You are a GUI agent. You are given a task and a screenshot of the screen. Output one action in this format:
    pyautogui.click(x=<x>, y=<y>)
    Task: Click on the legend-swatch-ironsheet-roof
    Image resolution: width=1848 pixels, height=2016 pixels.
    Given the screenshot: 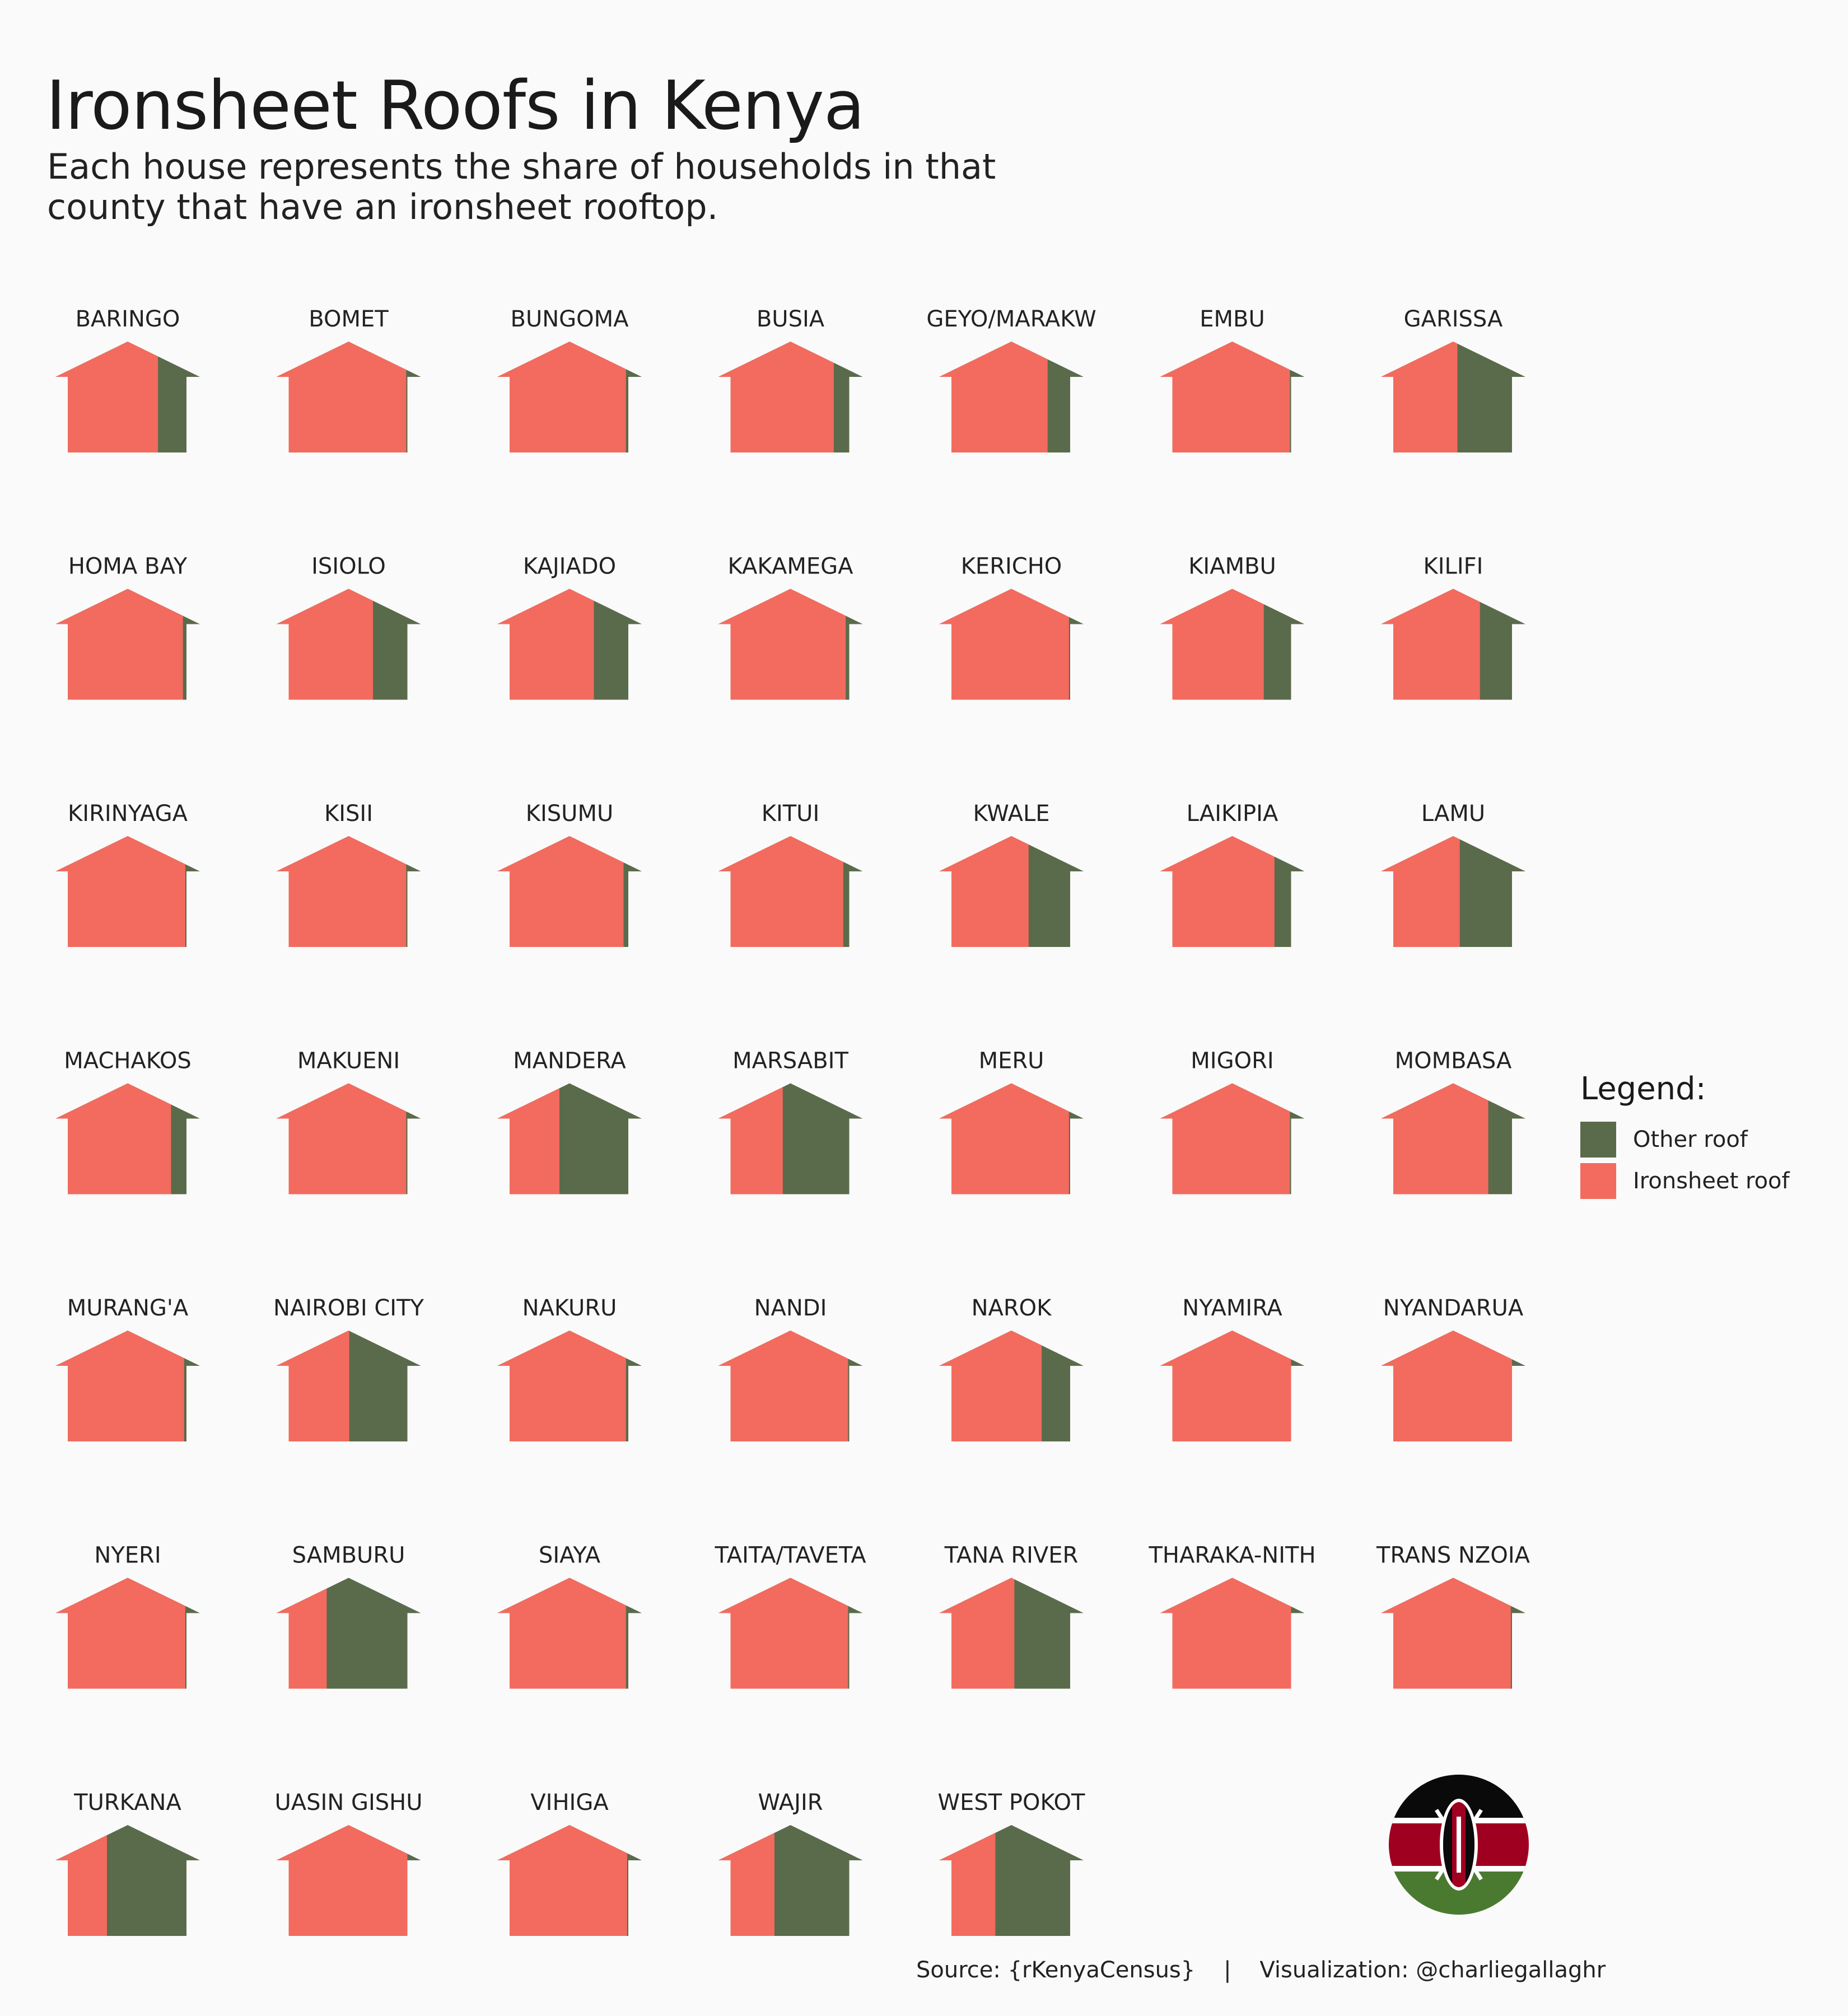 What is the action you would take?
    pyautogui.click(x=1598, y=1181)
    